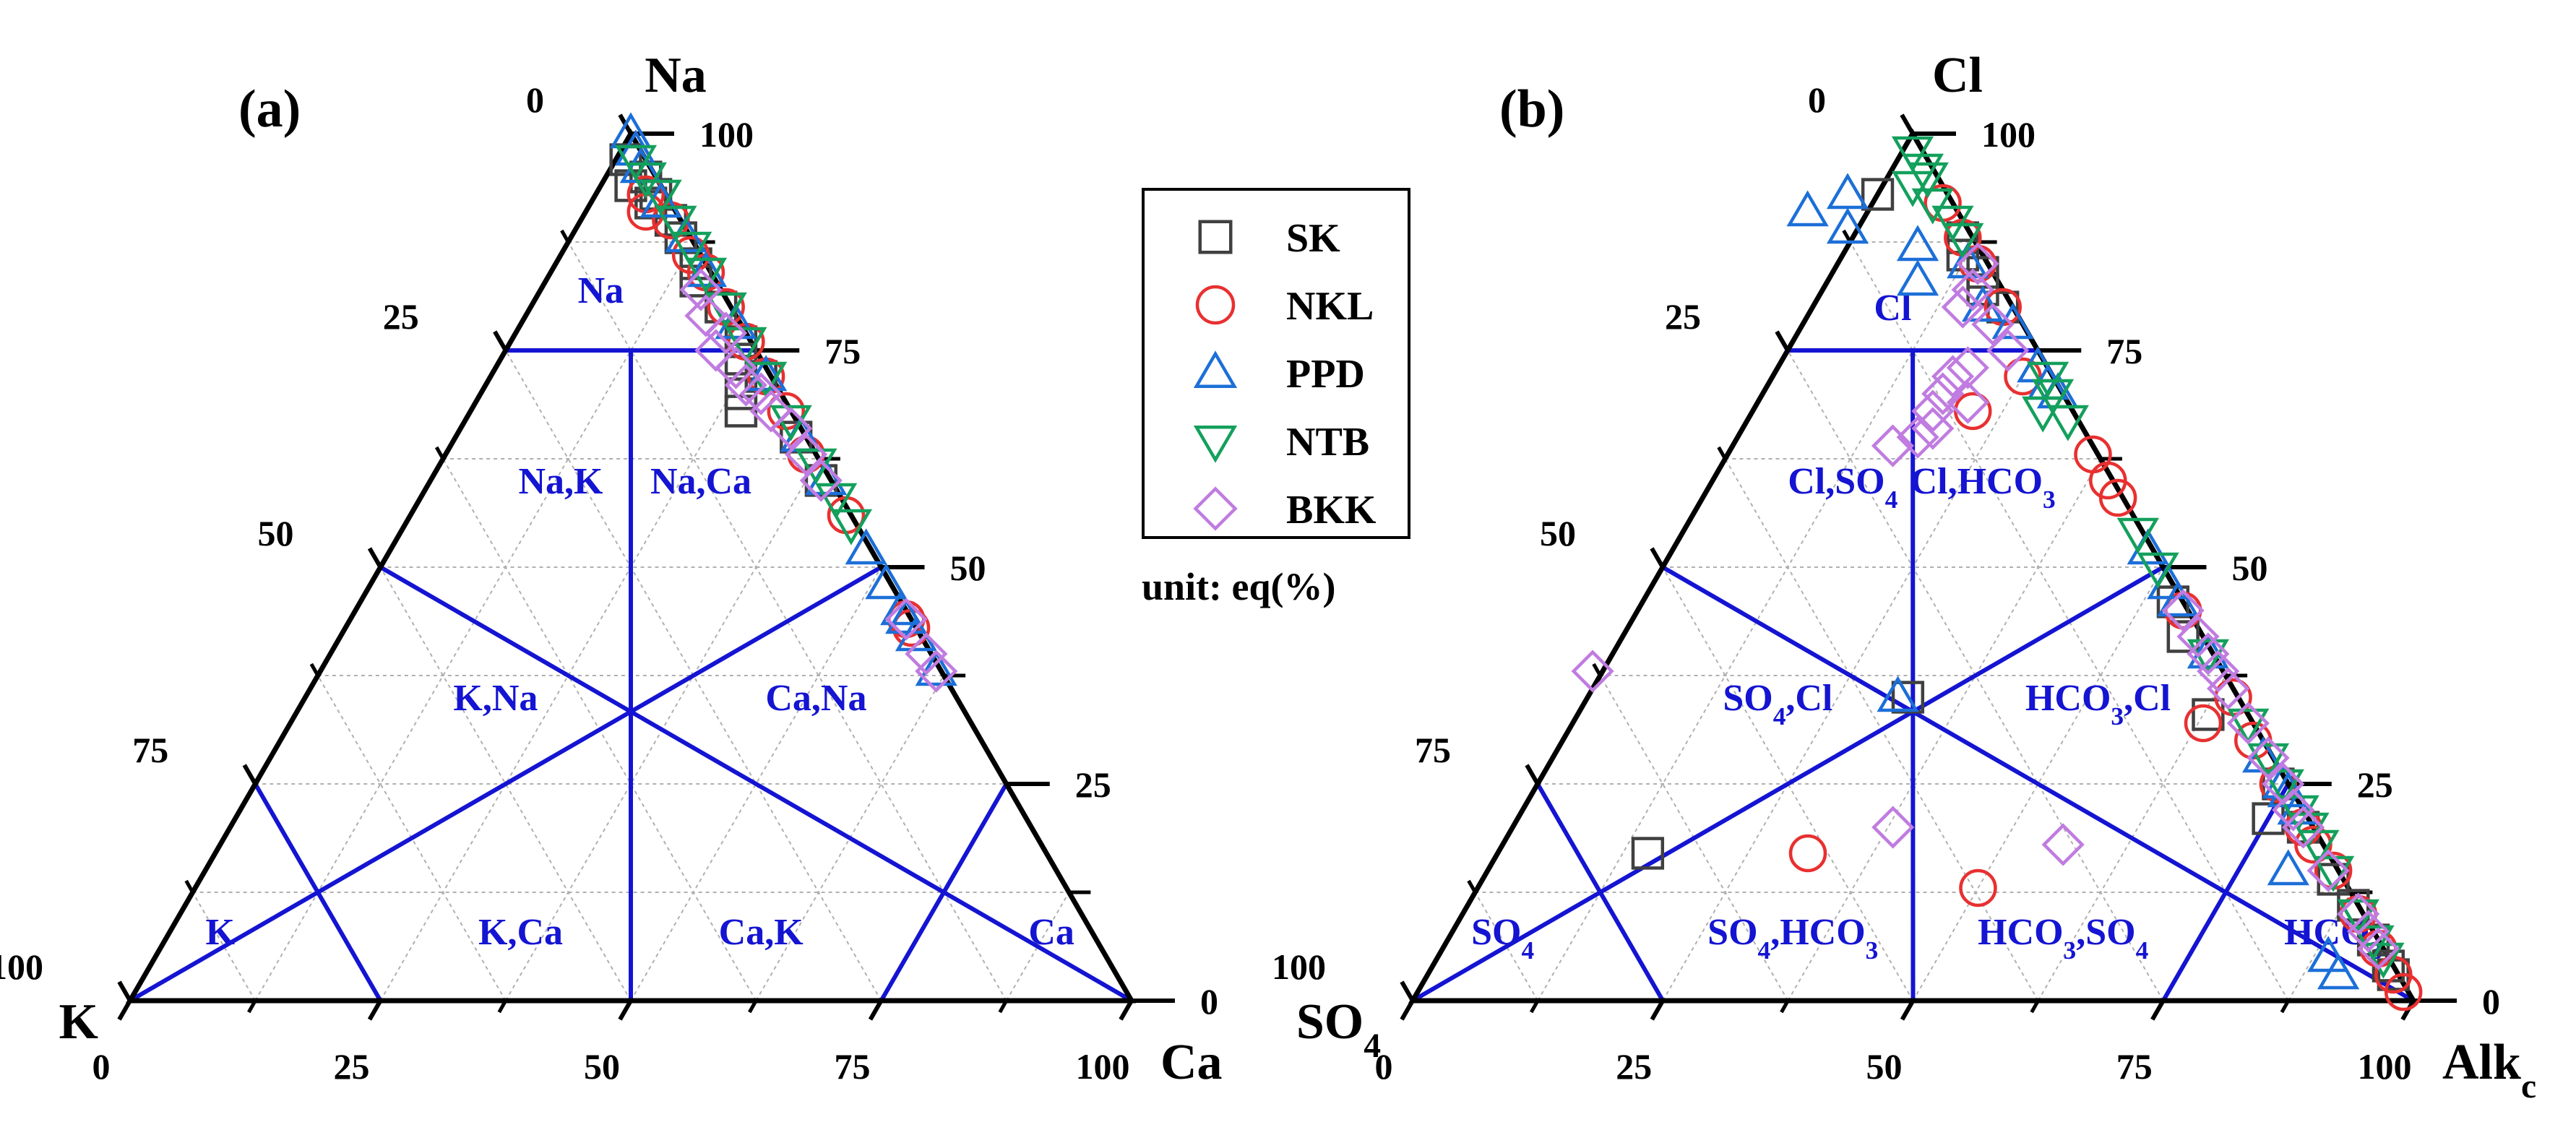 The height and width of the screenshot is (1130, 2576). I want to click on legend-label-bkk: BKK, so click(1331, 510).